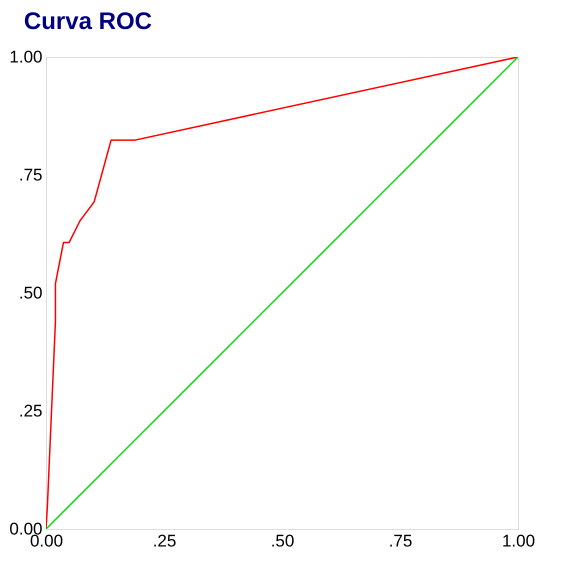 The height and width of the screenshot is (574, 561). I want to click on x-tick-label: .25, so click(164, 541).